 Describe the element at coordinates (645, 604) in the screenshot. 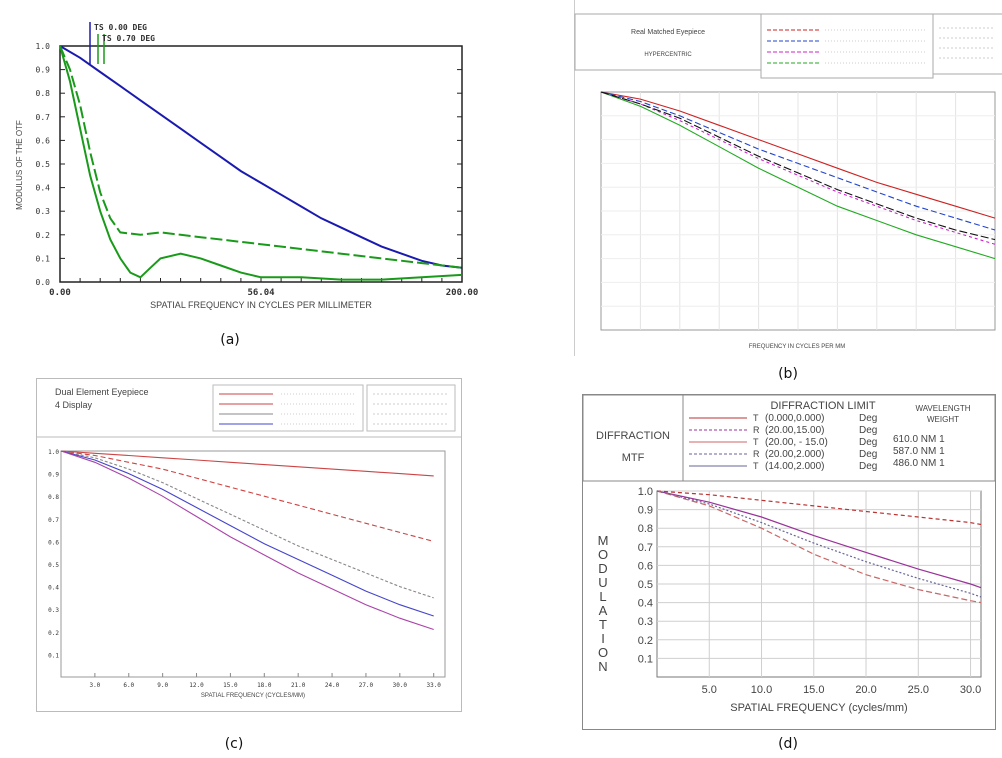

I see `y-tick-label-d: 0.4` at that location.